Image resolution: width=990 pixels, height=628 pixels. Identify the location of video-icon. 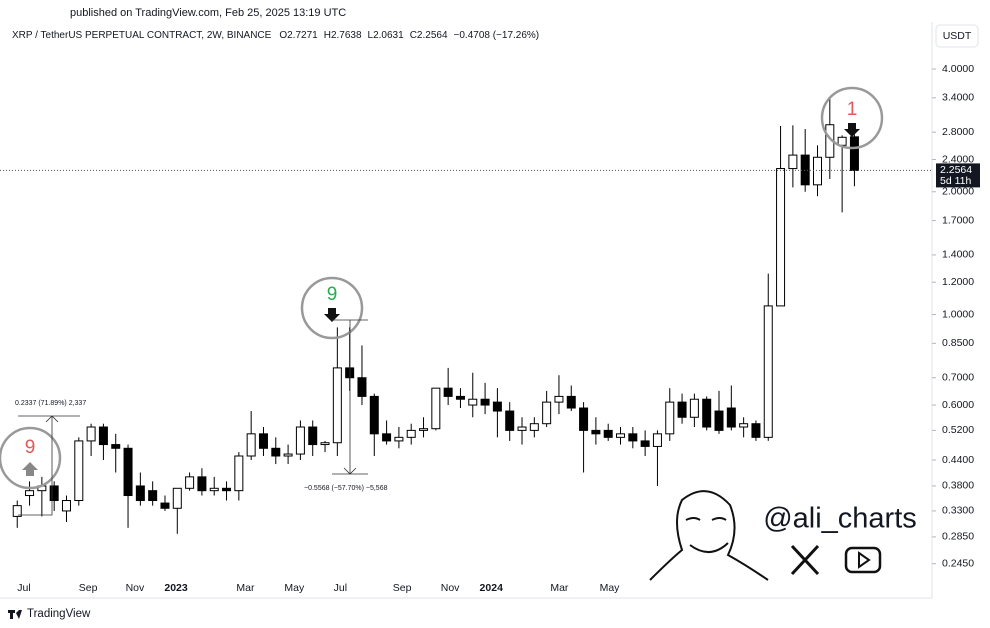
(863, 560).